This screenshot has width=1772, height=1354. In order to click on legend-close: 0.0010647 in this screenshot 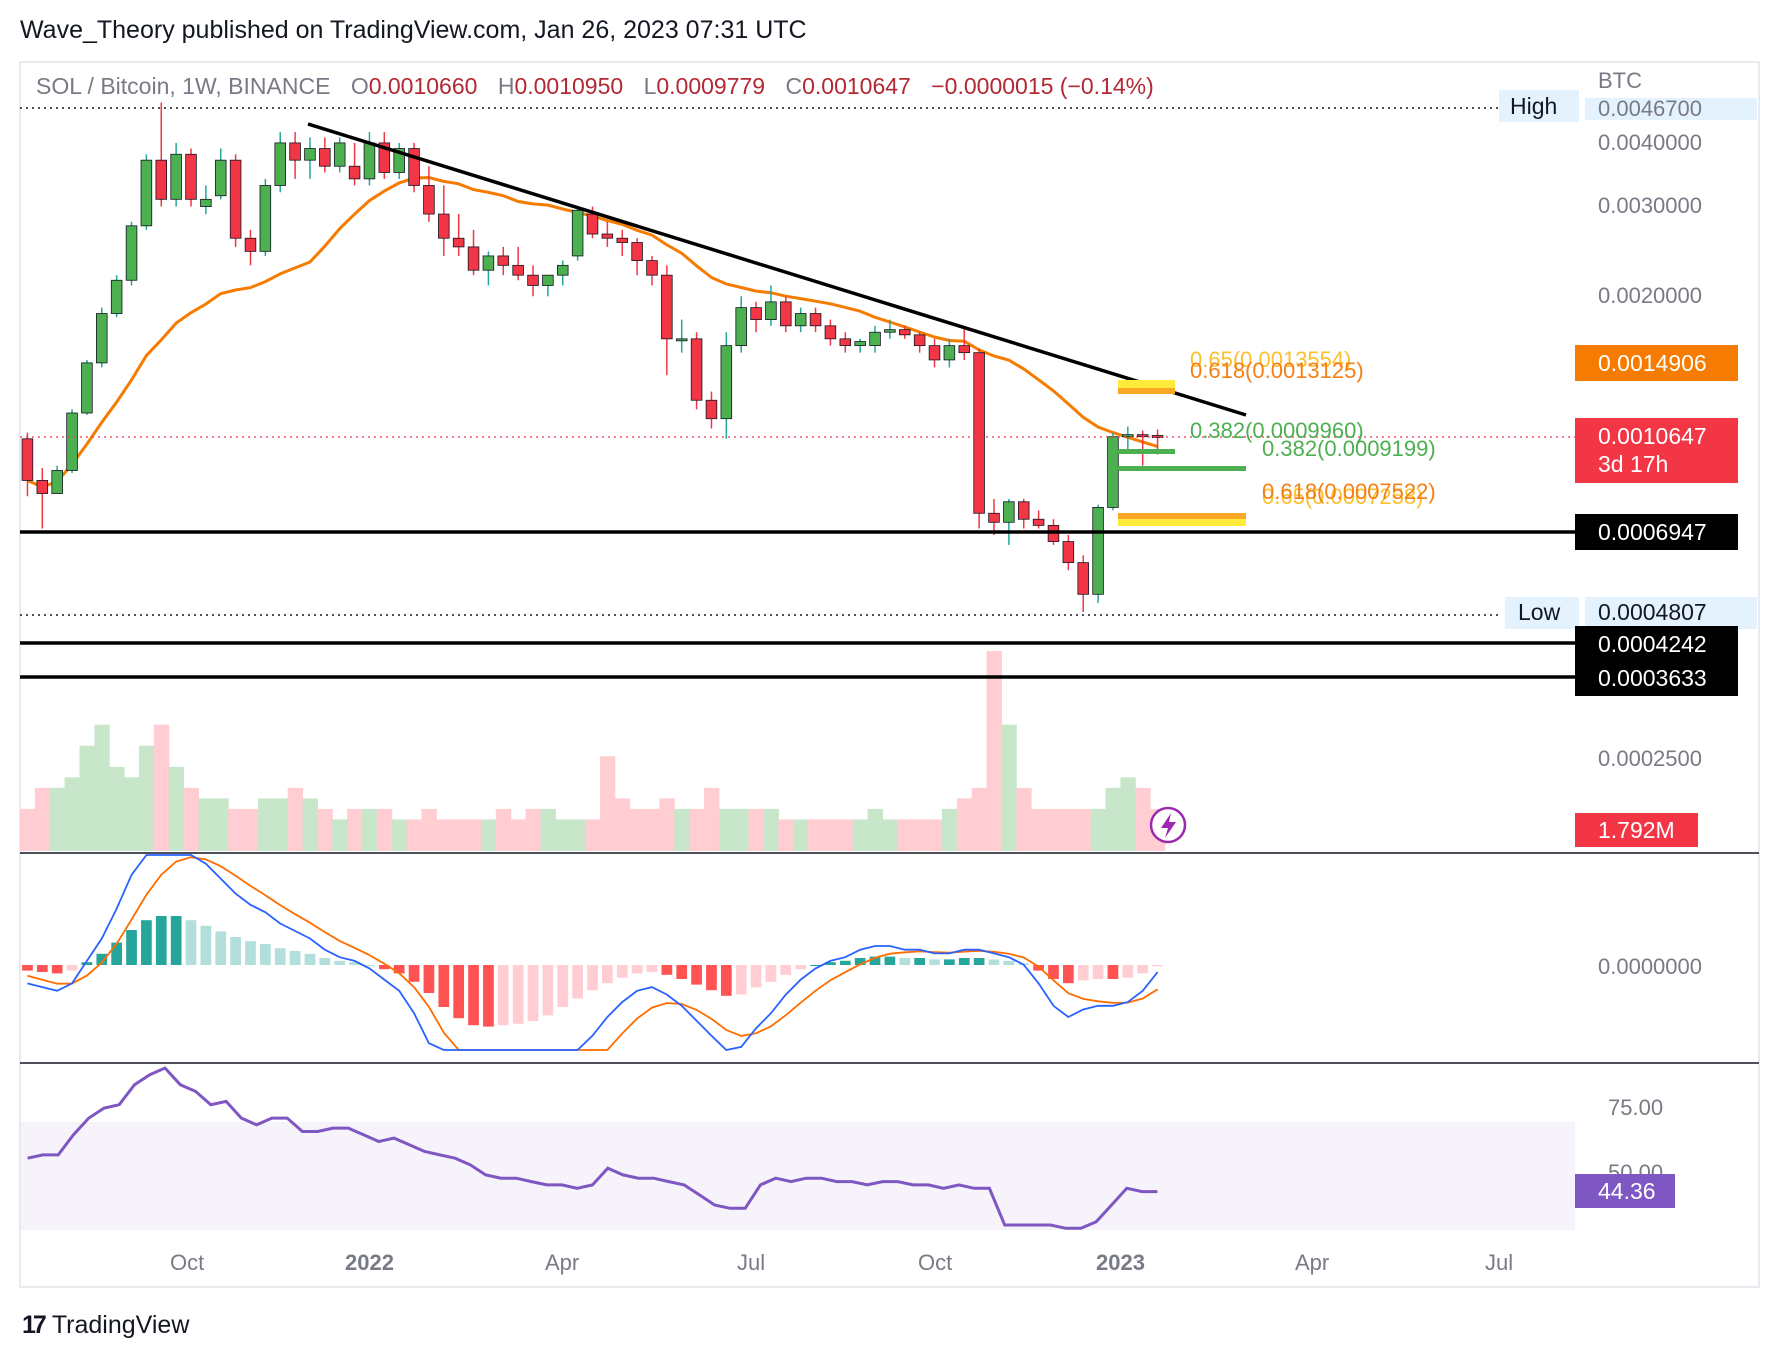, I will do `click(856, 86)`.